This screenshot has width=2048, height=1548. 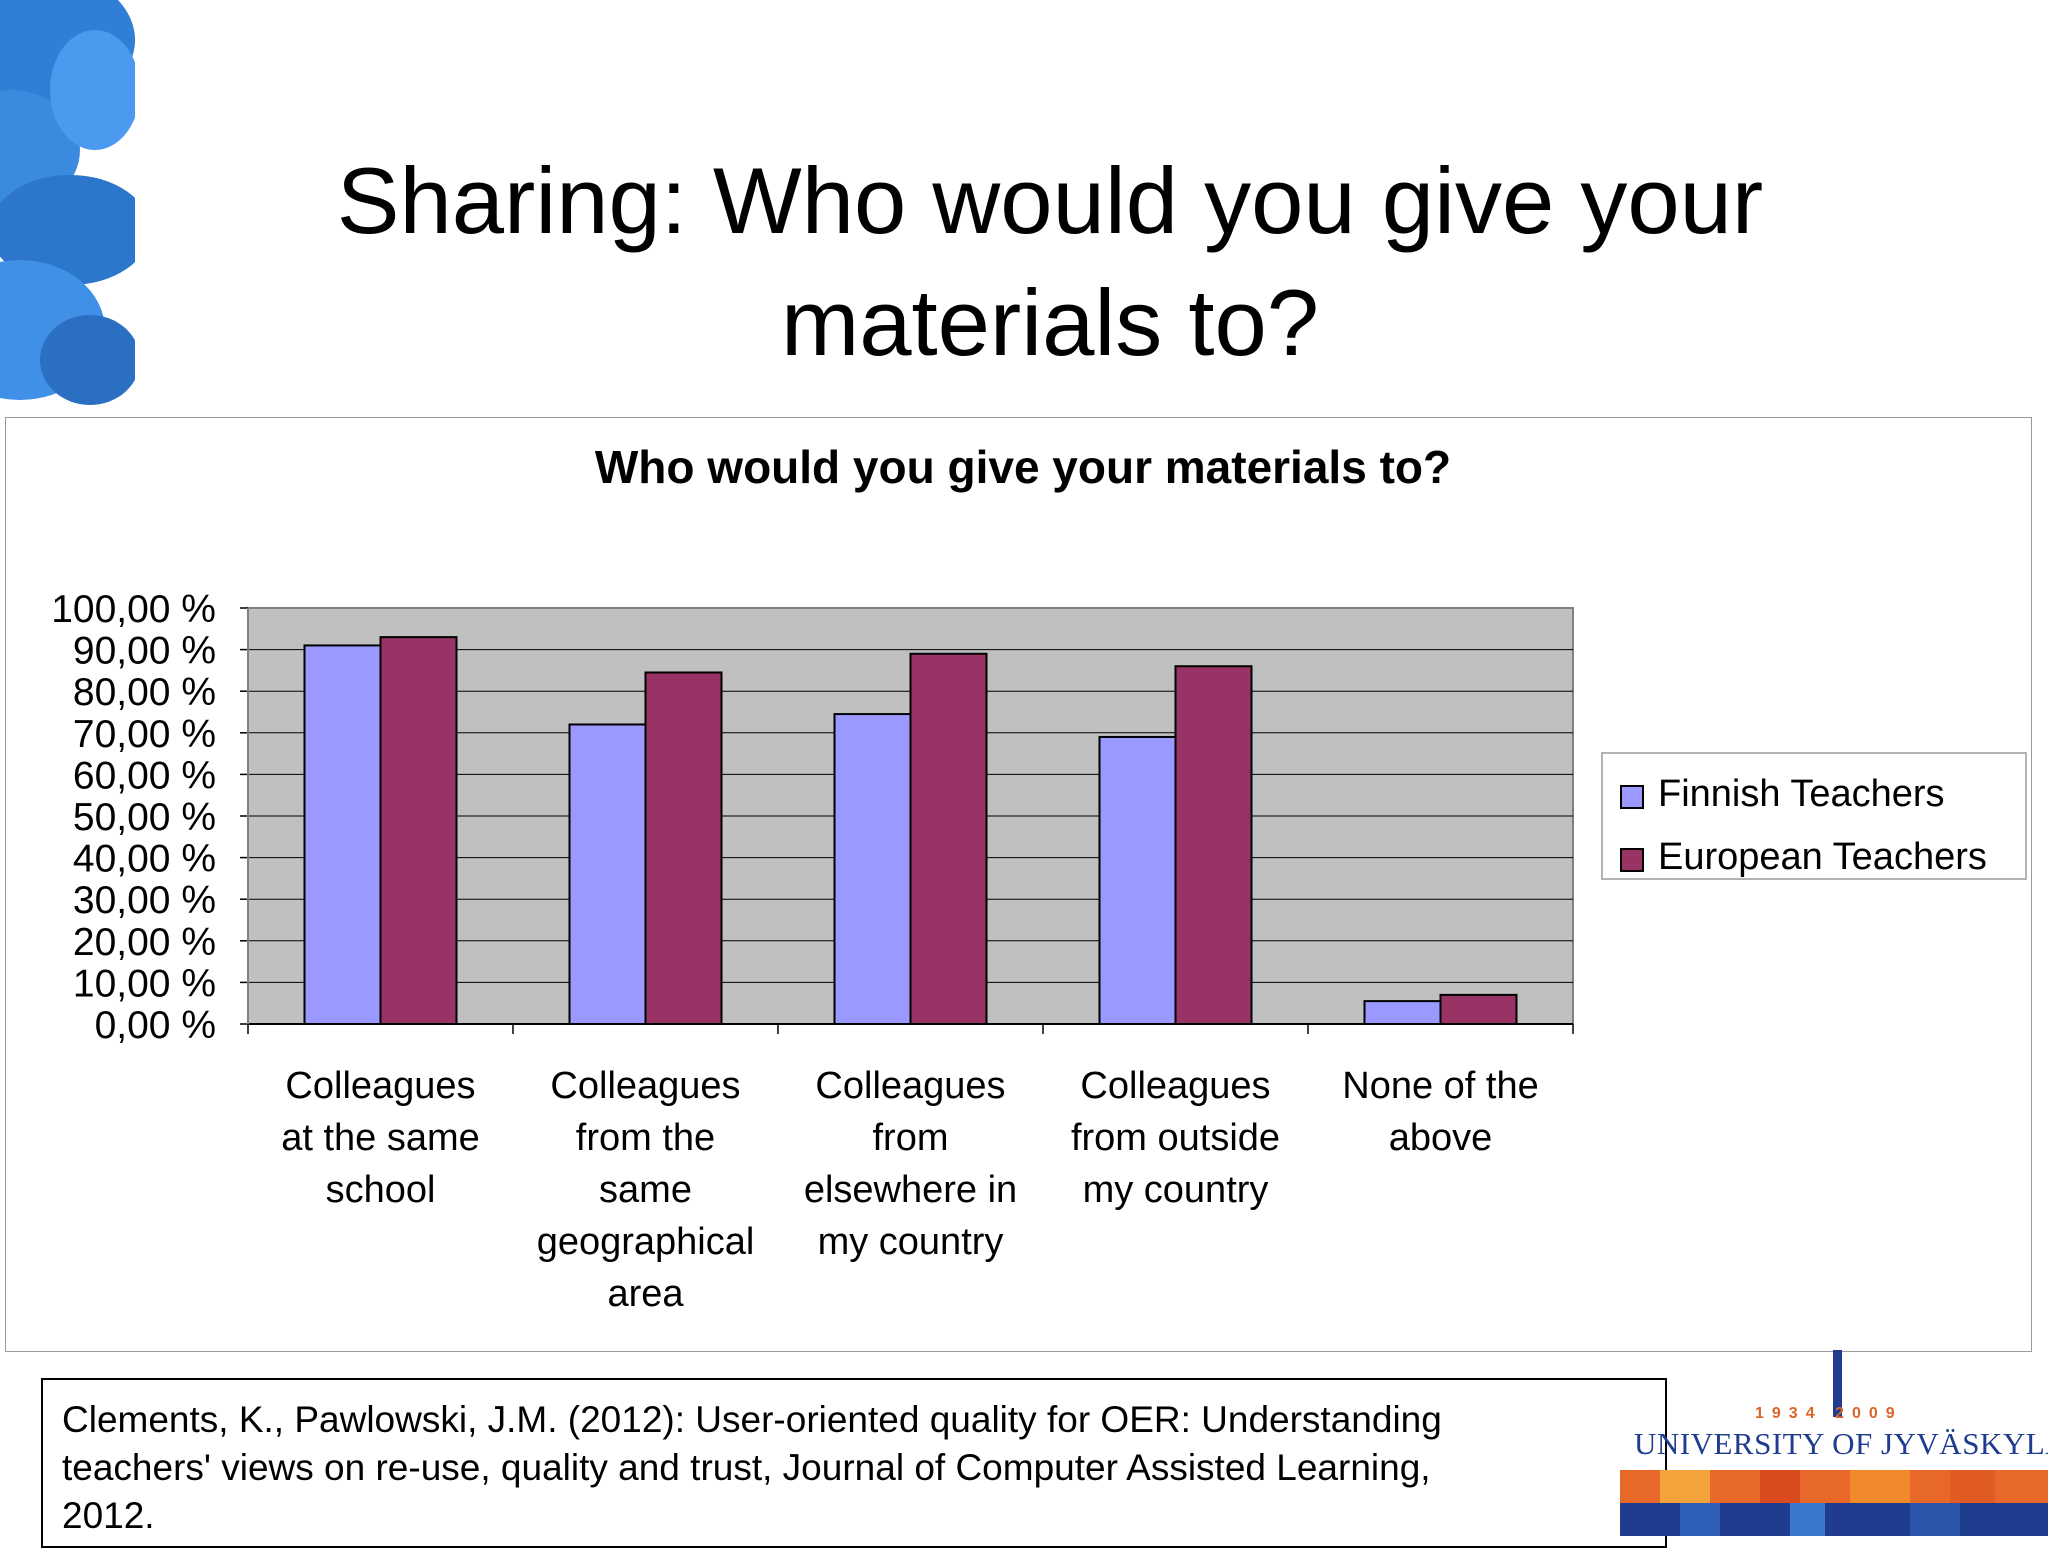 I want to click on x-category-label: Colleagues from elsewhere in my country, so click(x=910, y=1164).